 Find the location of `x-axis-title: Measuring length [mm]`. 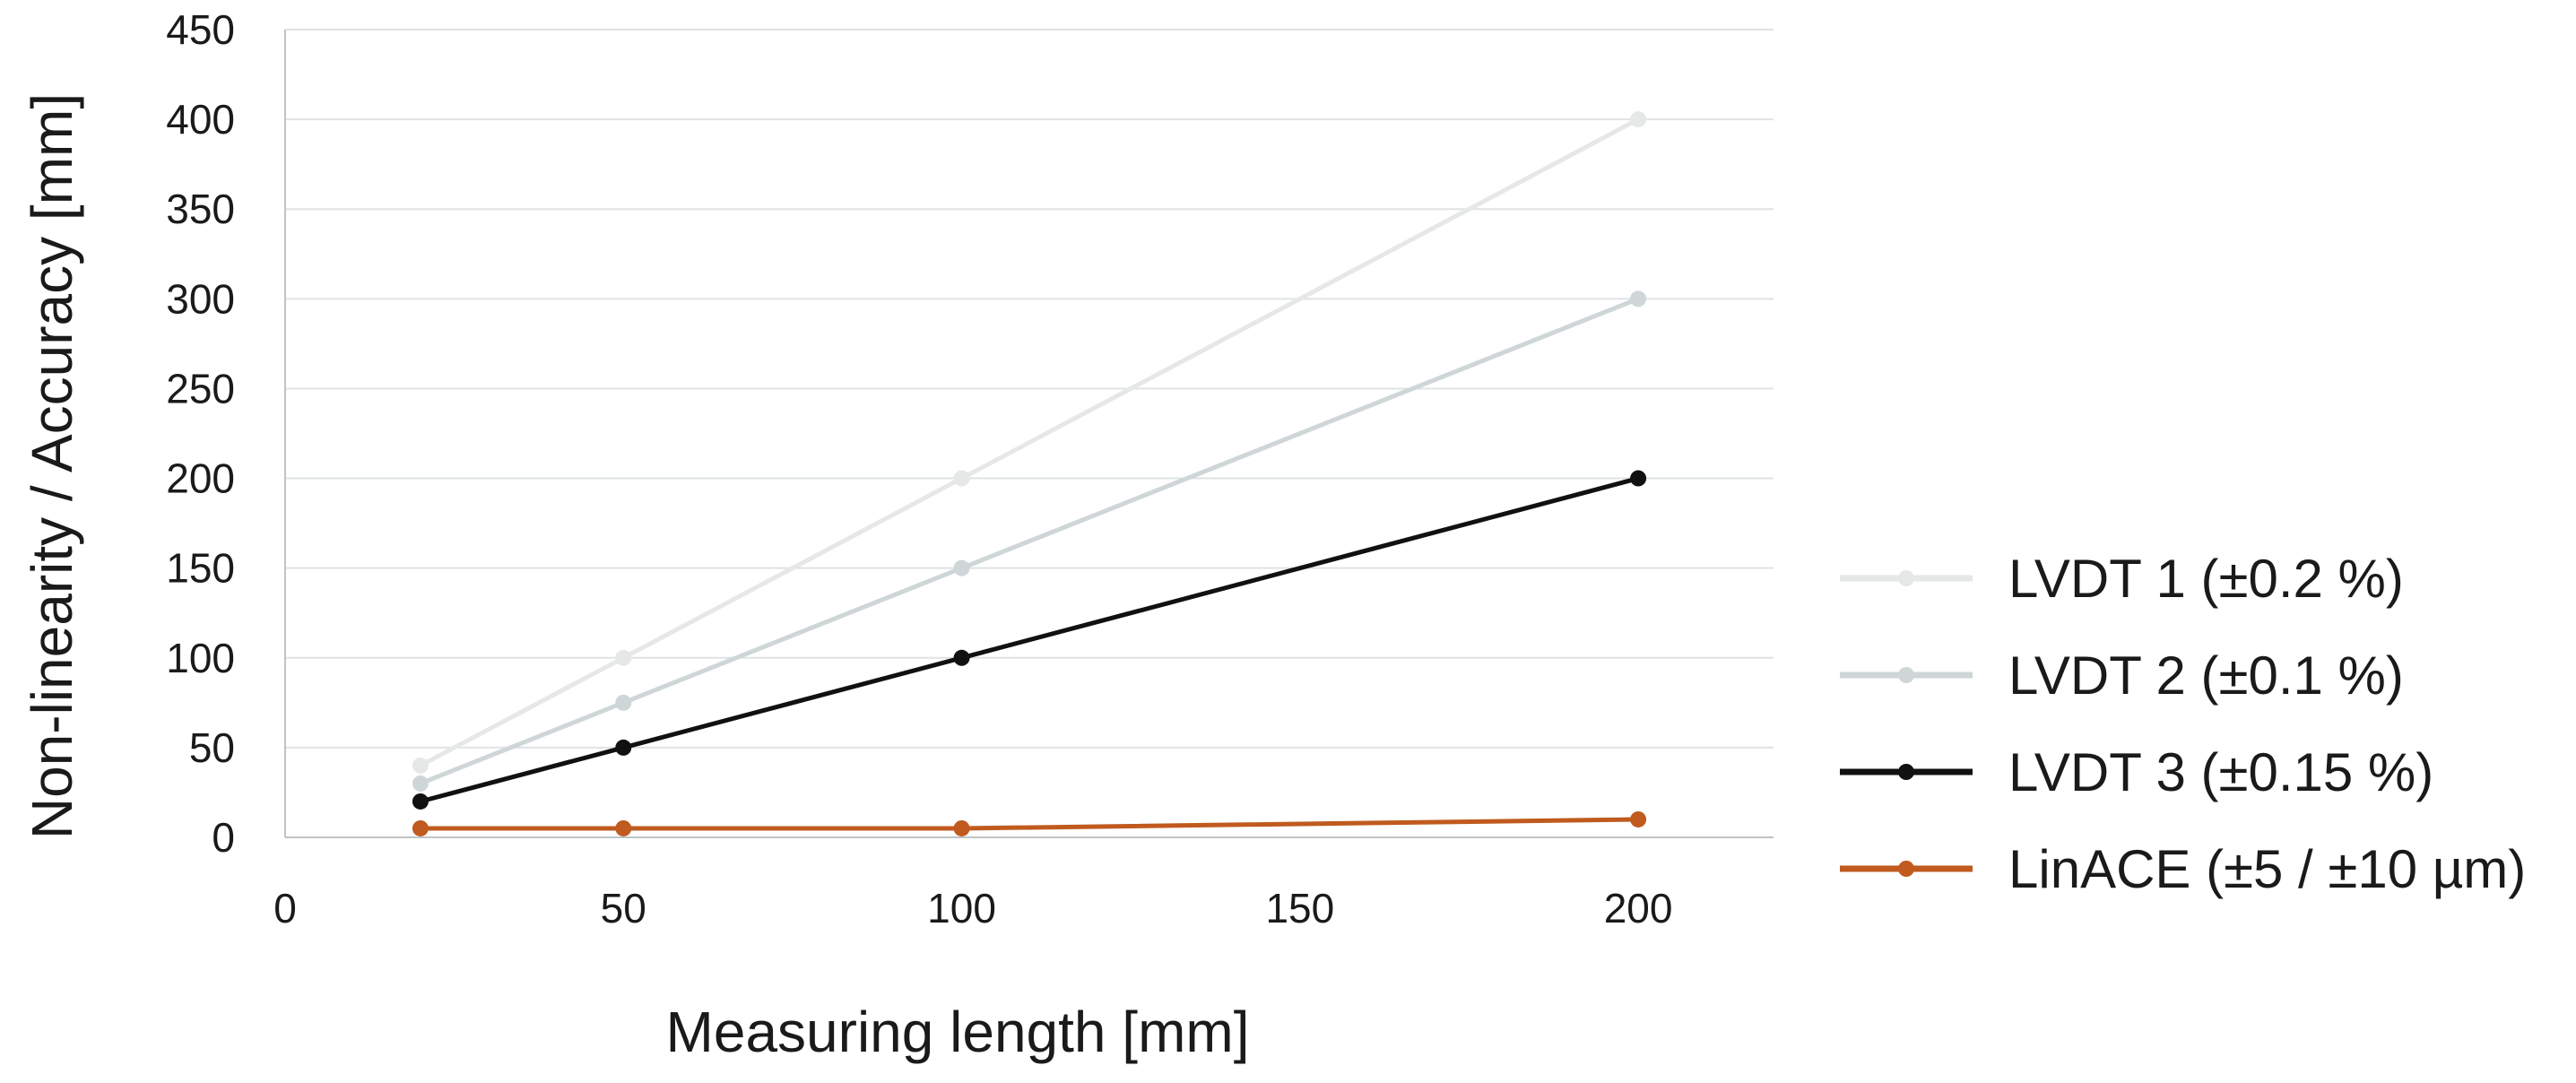

x-axis-title: Measuring length [mm] is located at coordinates (958, 1032).